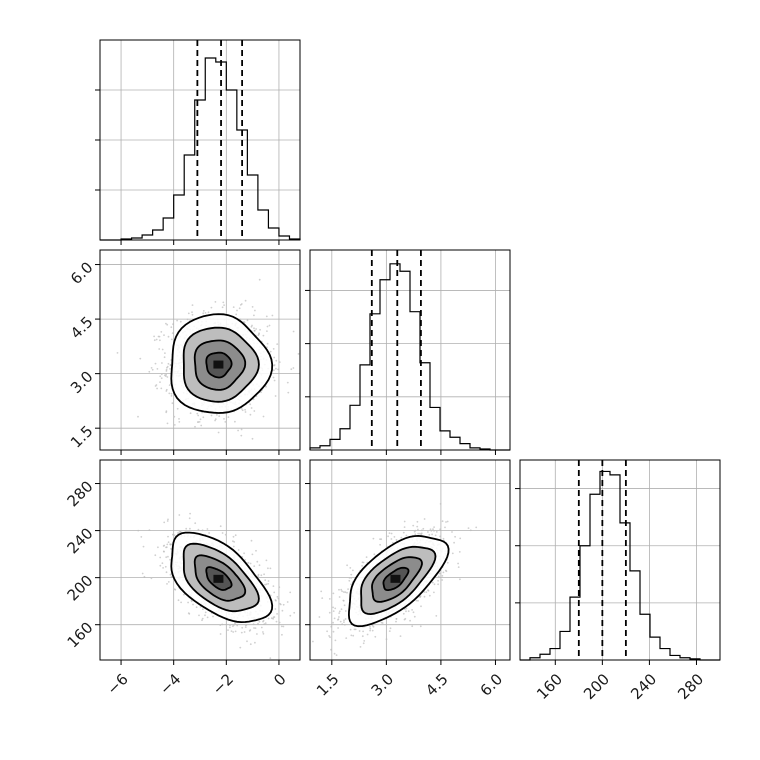 The height and width of the screenshot is (760, 760). I want to click on x-tick-label: 200, so click(596, 686).